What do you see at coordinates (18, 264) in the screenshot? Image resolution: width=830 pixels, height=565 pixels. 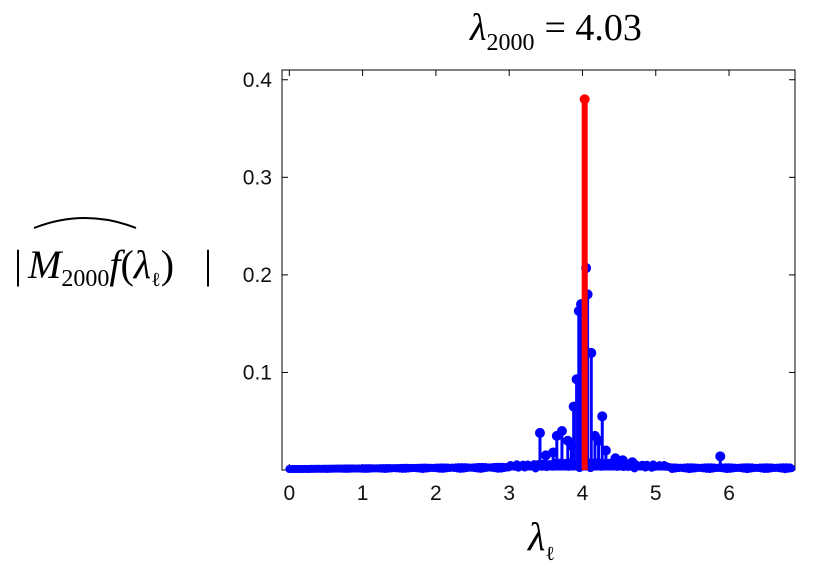 I see `ylabel-bar-left: |` at bounding box center [18, 264].